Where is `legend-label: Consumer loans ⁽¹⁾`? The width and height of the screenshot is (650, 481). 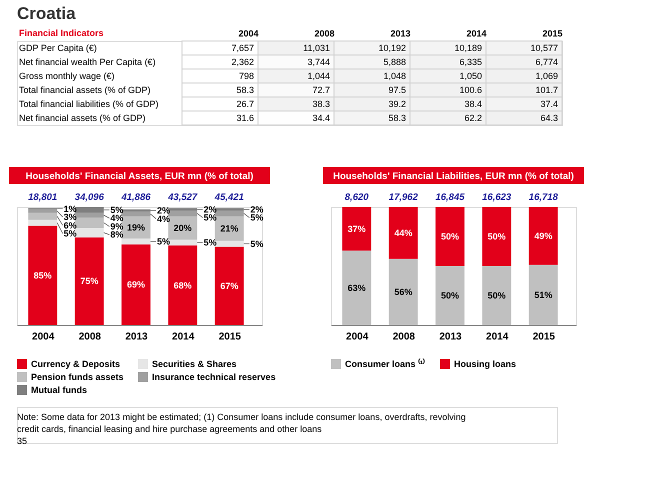 legend-label: Consumer loans ⁽¹⁾ is located at coordinates (385, 363).